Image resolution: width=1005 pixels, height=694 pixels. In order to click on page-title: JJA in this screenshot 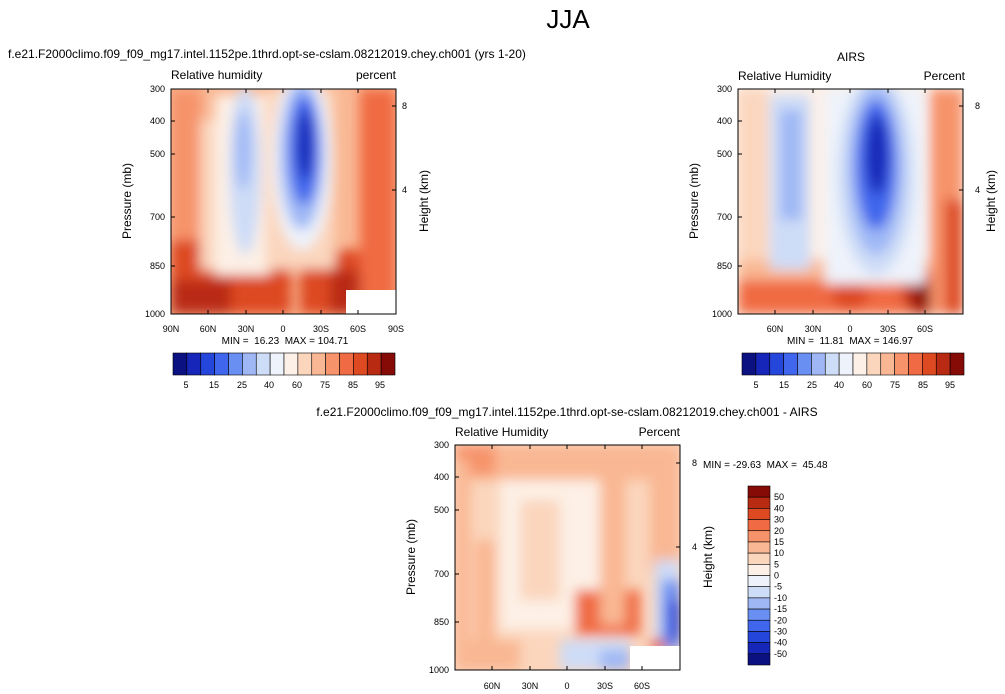, I will do `click(568, 19)`.